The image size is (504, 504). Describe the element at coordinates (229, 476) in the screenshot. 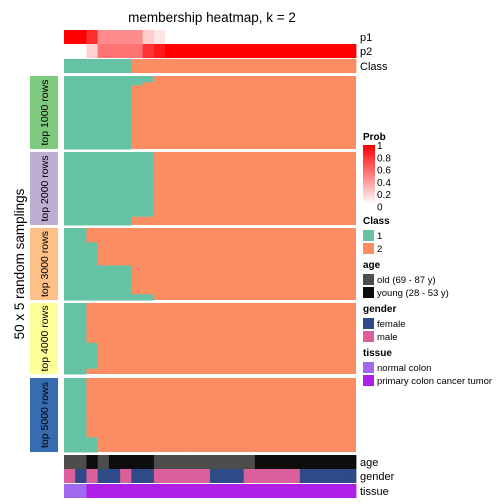

I see `bottom-annotations: age gender tissue` at that location.